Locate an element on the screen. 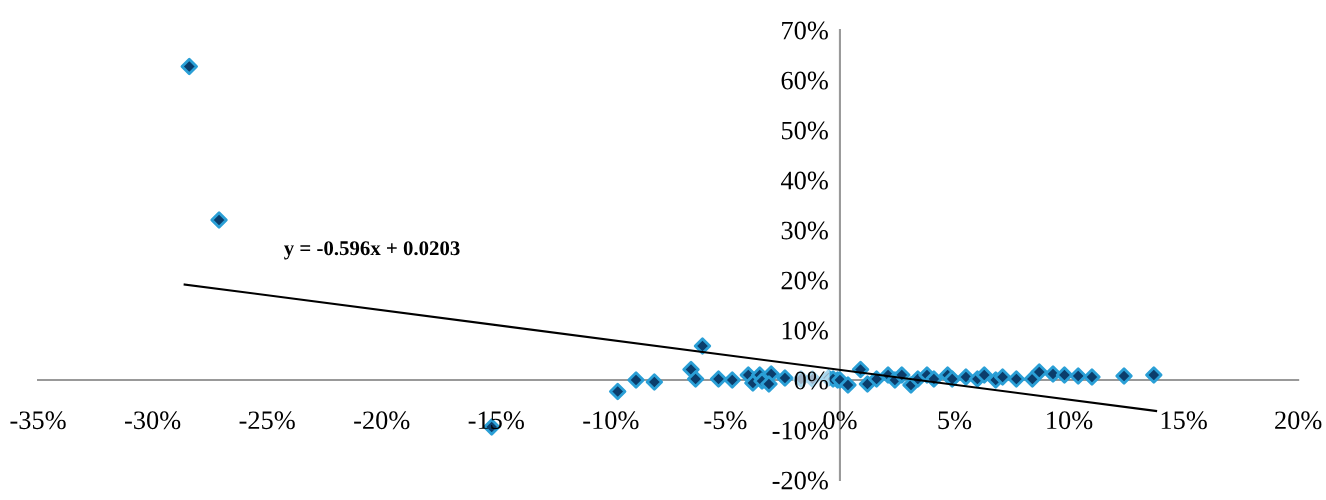 The width and height of the screenshot is (1326, 500). x-tick-label: 10% is located at coordinates (1070, 420).